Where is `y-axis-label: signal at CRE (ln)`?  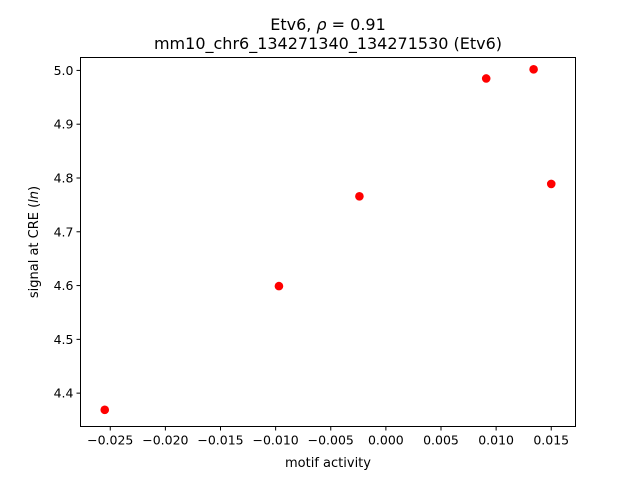 y-axis-label: signal at CRE (ln) is located at coordinates (34, 242).